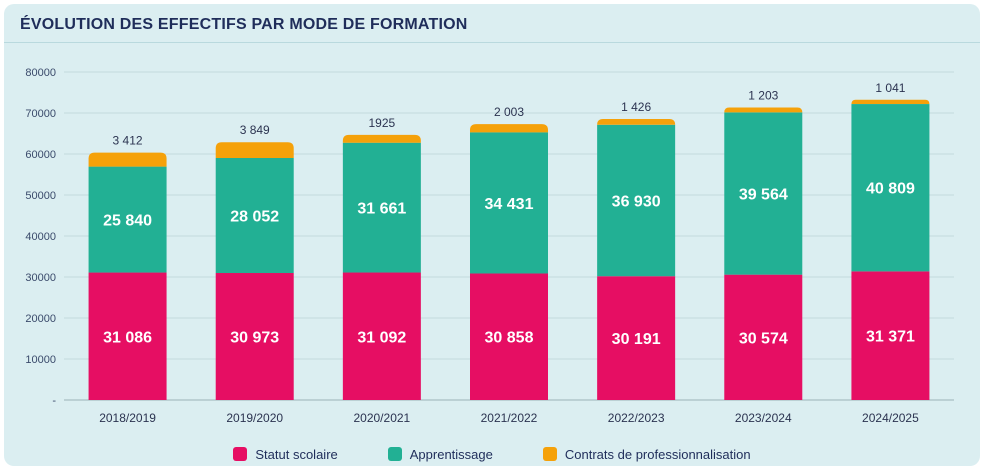 The image size is (982, 468). What do you see at coordinates (657, 454) in the screenshot?
I see `legend-label-contrats-pro: Contrats de professionnalisation` at bounding box center [657, 454].